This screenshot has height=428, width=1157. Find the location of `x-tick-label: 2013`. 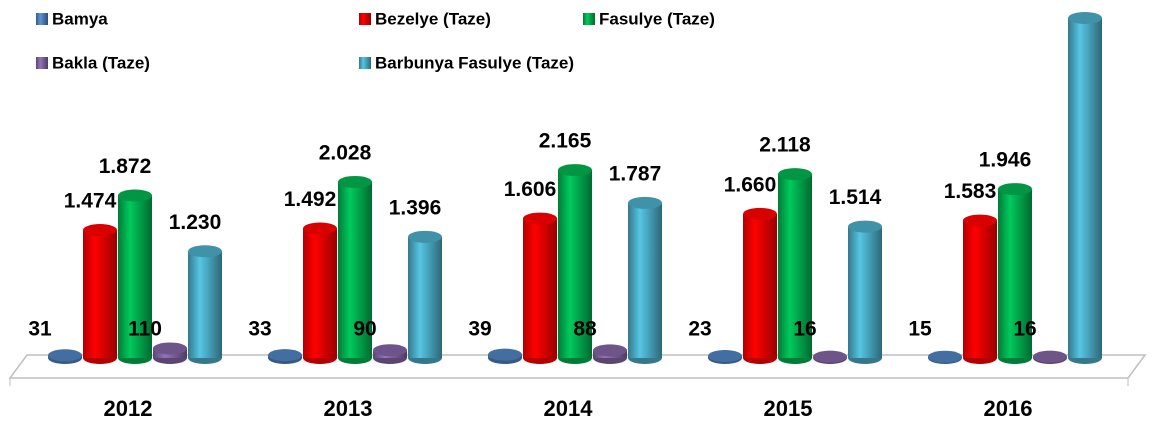

x-tick-label: 2013 is located at coordinates (348, 408).